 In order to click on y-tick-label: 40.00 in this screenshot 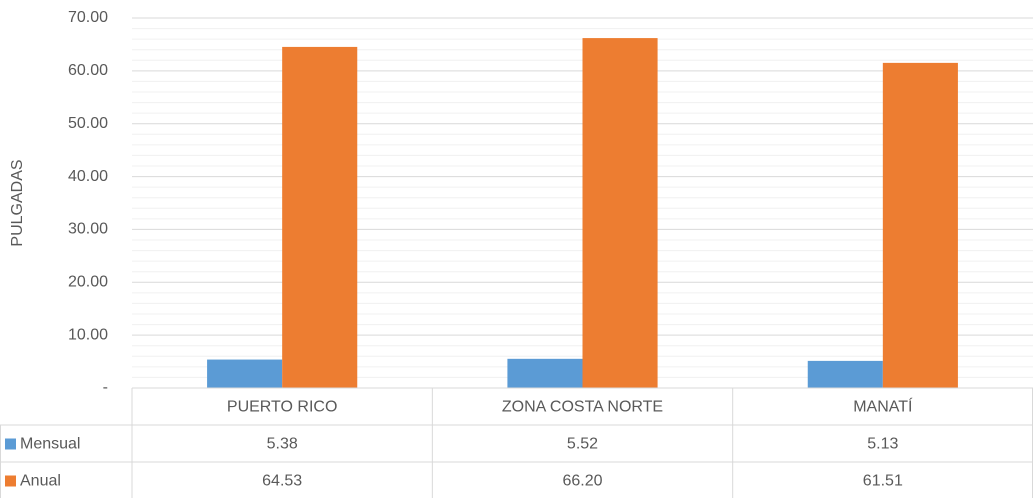, I will do `click(88, 176)`.